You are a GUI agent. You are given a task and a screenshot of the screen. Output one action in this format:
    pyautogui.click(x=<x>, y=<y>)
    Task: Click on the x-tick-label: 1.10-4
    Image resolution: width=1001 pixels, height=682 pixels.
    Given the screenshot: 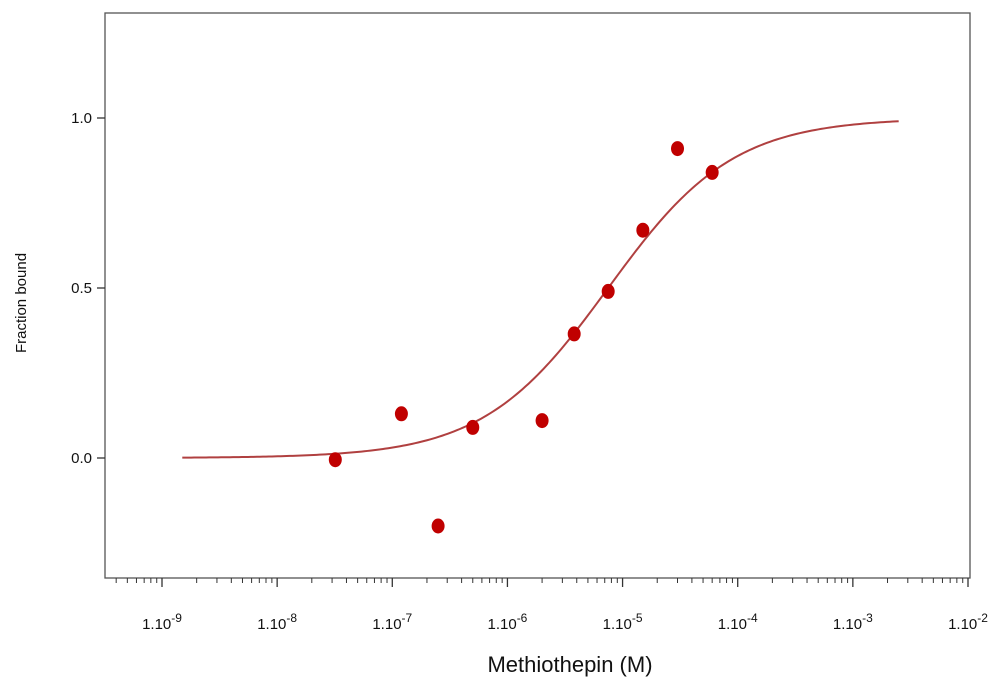 What is the action you would take?
    pyautogui.click(x=738, y=622)
    